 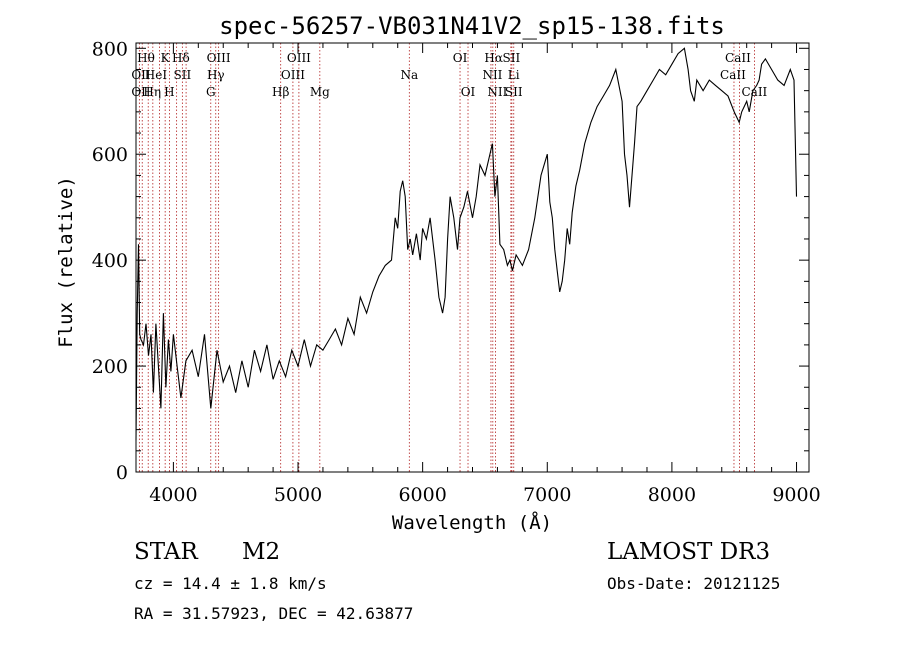 What do you see at coordinates (122, 473) in the screenshot?
I see `y-tick-label: 0` at bounding box center [122, 473].